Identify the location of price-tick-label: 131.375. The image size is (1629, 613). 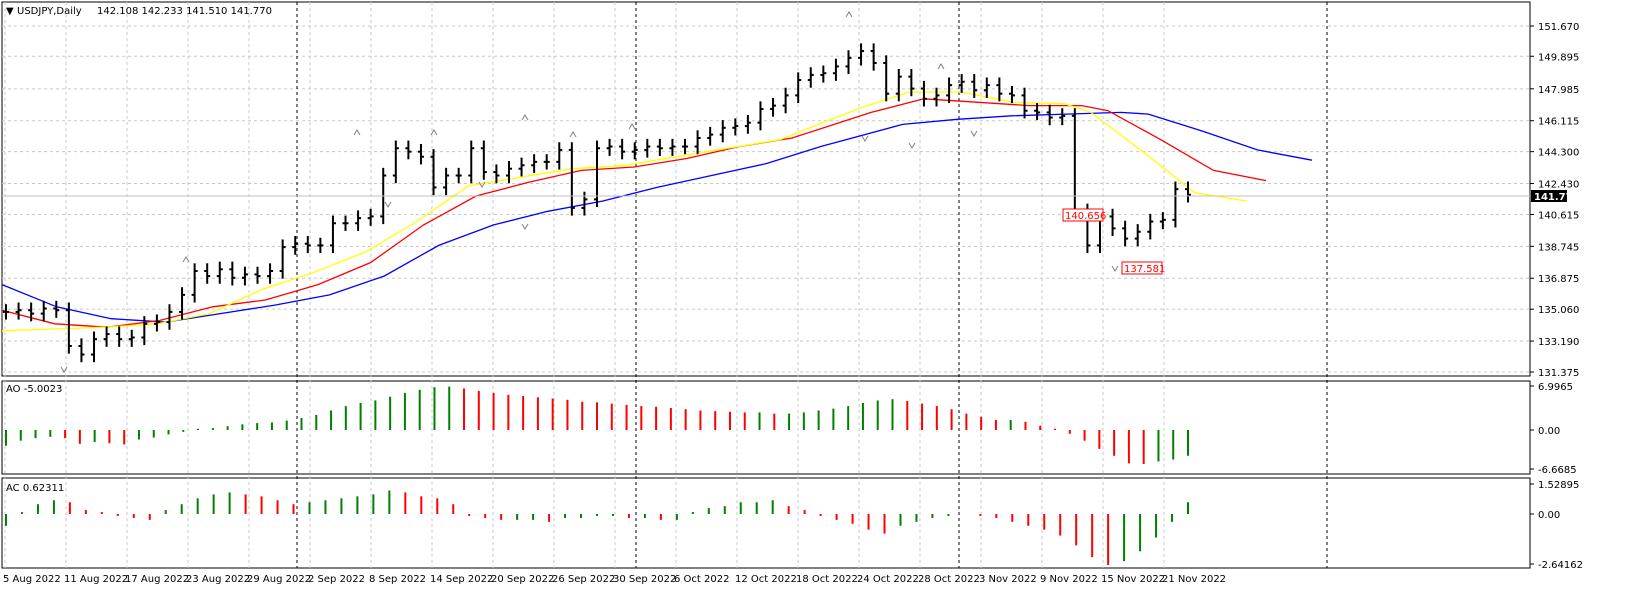
(1558, 373).